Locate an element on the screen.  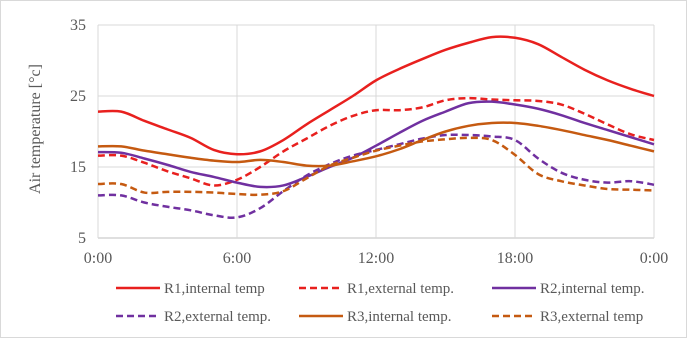
legend-item: R3,external temp is located at coordinates (567, 317).